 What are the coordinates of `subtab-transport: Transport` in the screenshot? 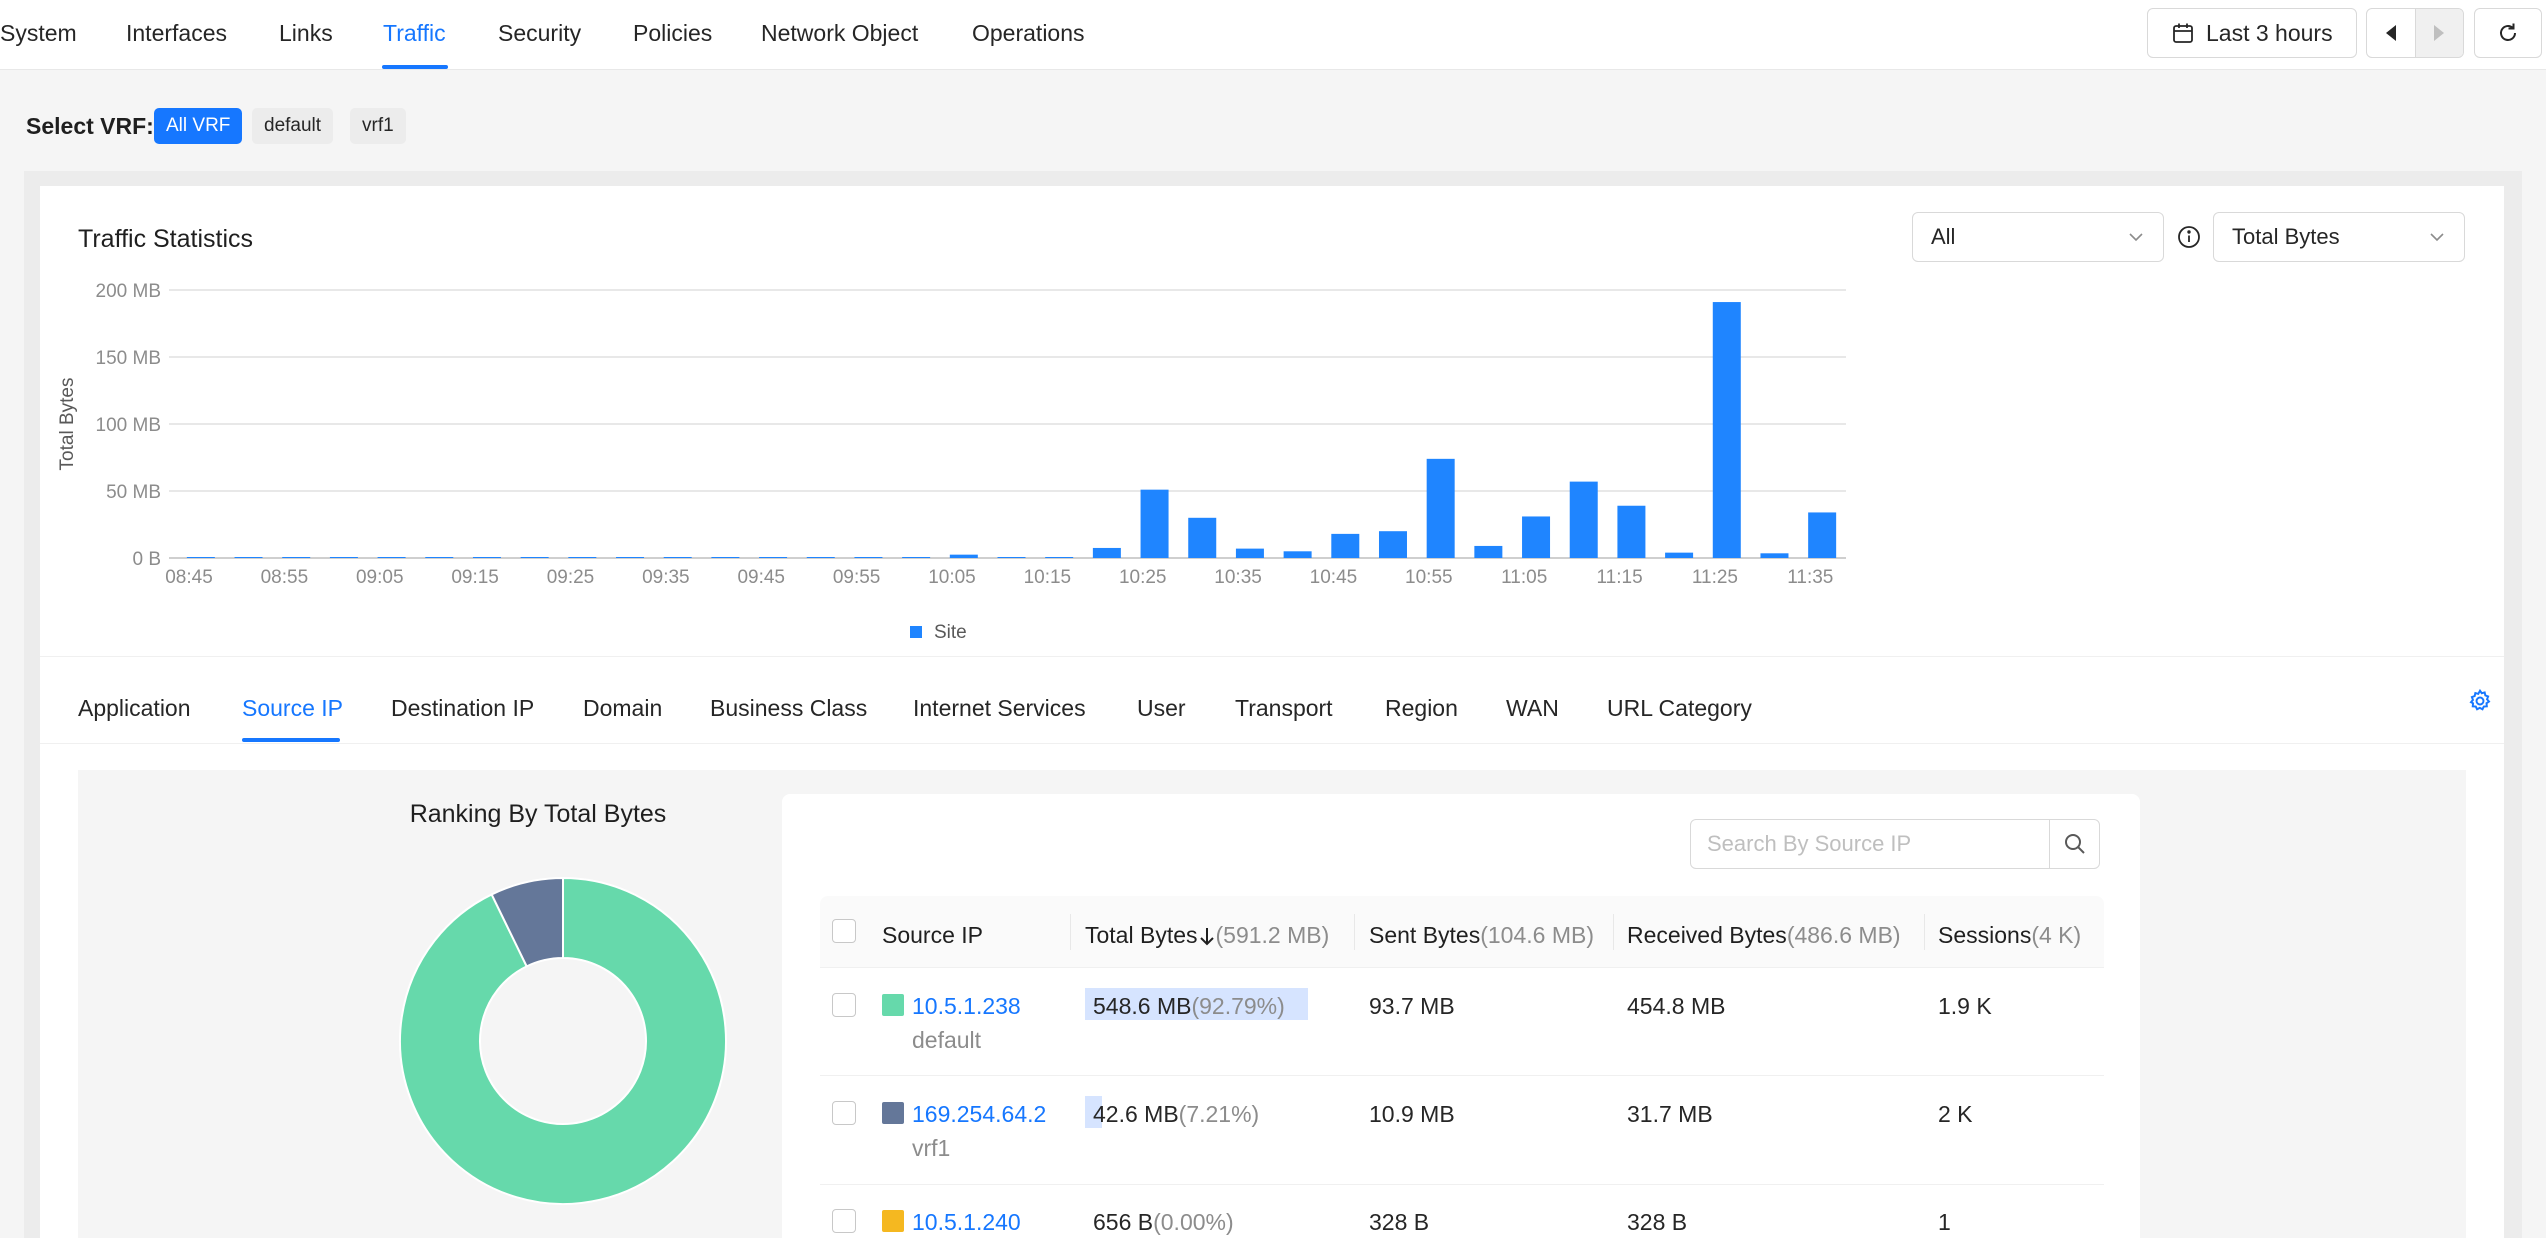 It's located at (1284, 708).